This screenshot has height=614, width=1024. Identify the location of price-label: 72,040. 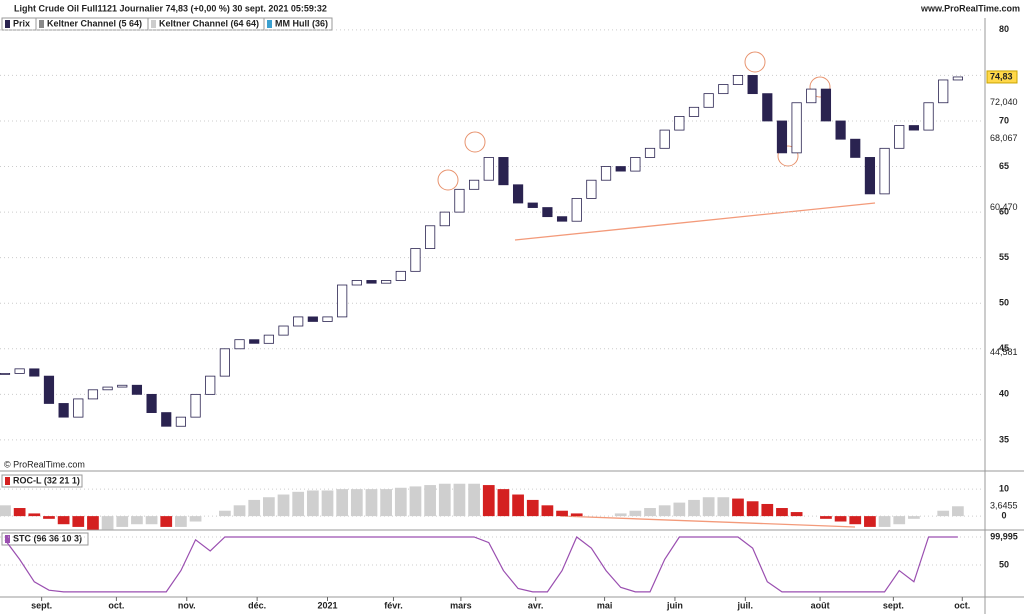
(1004, 102).